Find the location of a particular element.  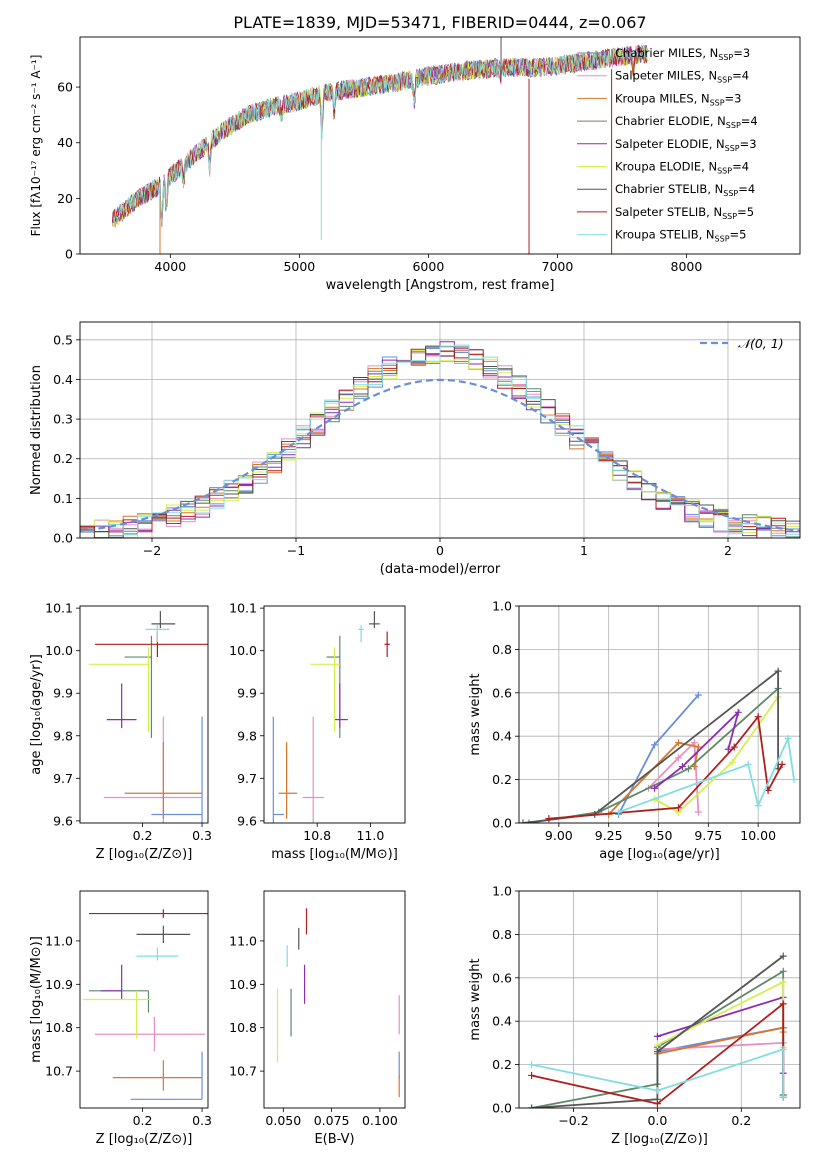

weights_vs_age-frame is located at coordinates (659, 714).